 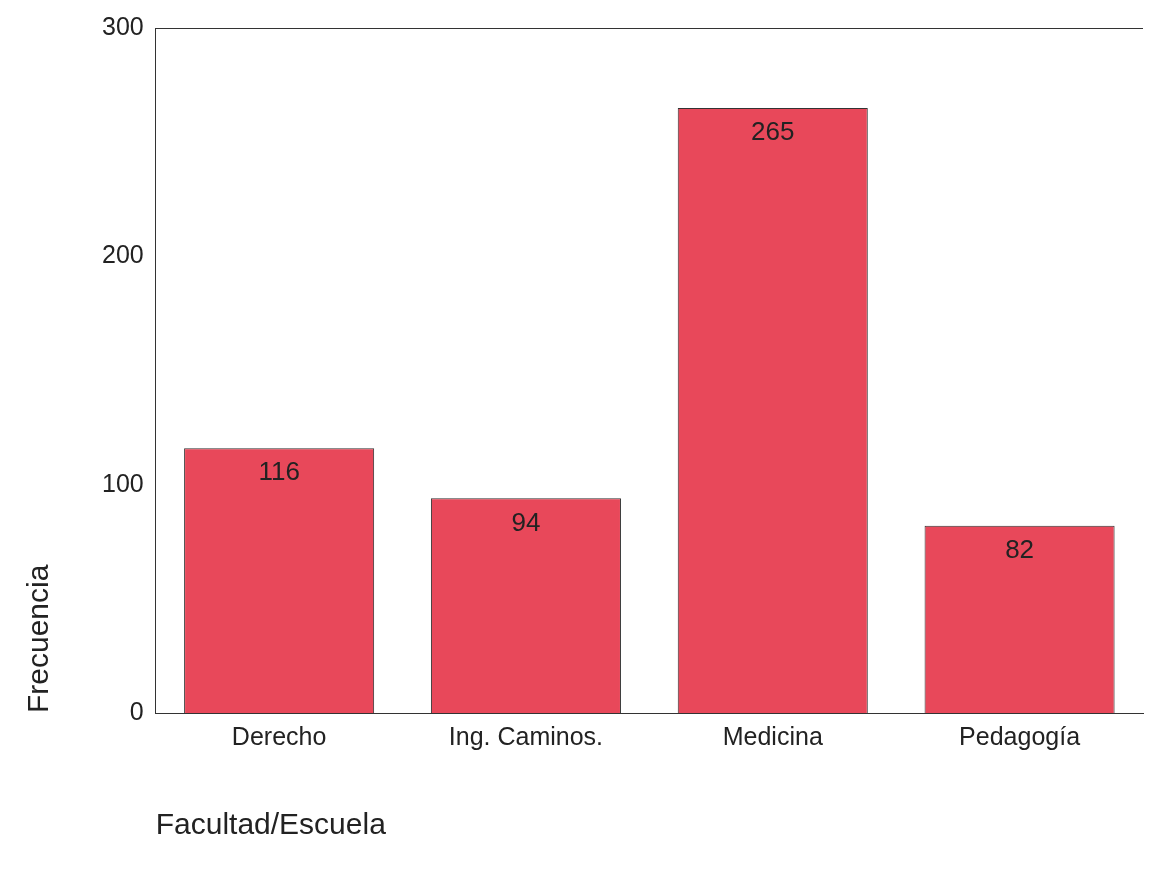 What do you see at coordinates (1020, 735) in the screenshot?
I see `x-tick-label: Pedagogía` at bounding box center [1020, 735].